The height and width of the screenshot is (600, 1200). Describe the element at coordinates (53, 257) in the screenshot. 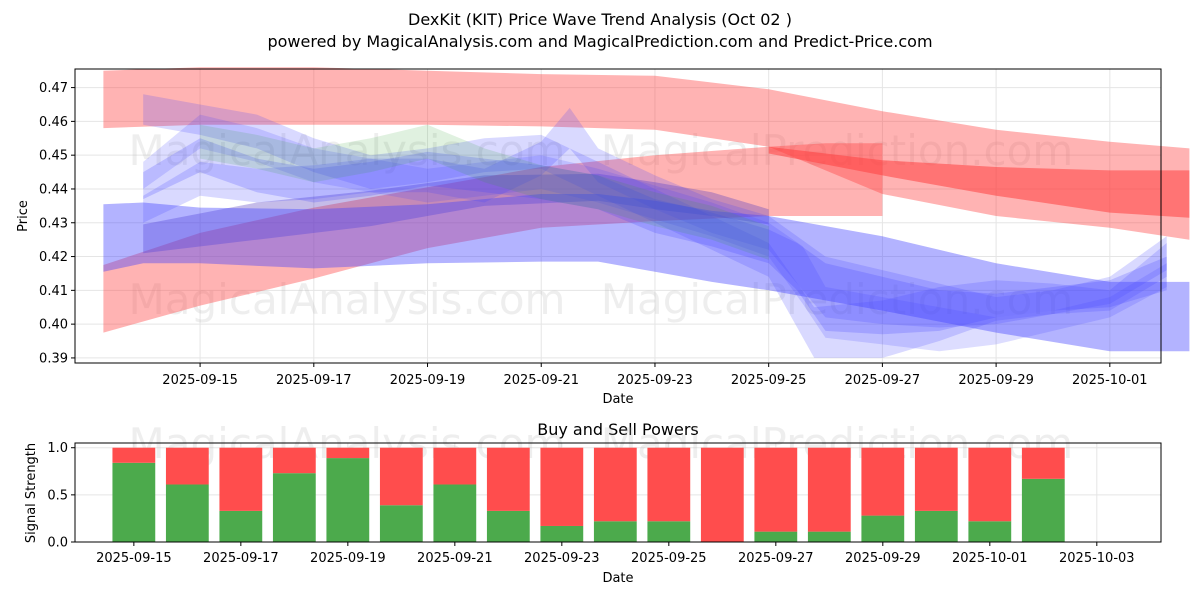

I see `price-y-tick-label: 0.42` at that location.